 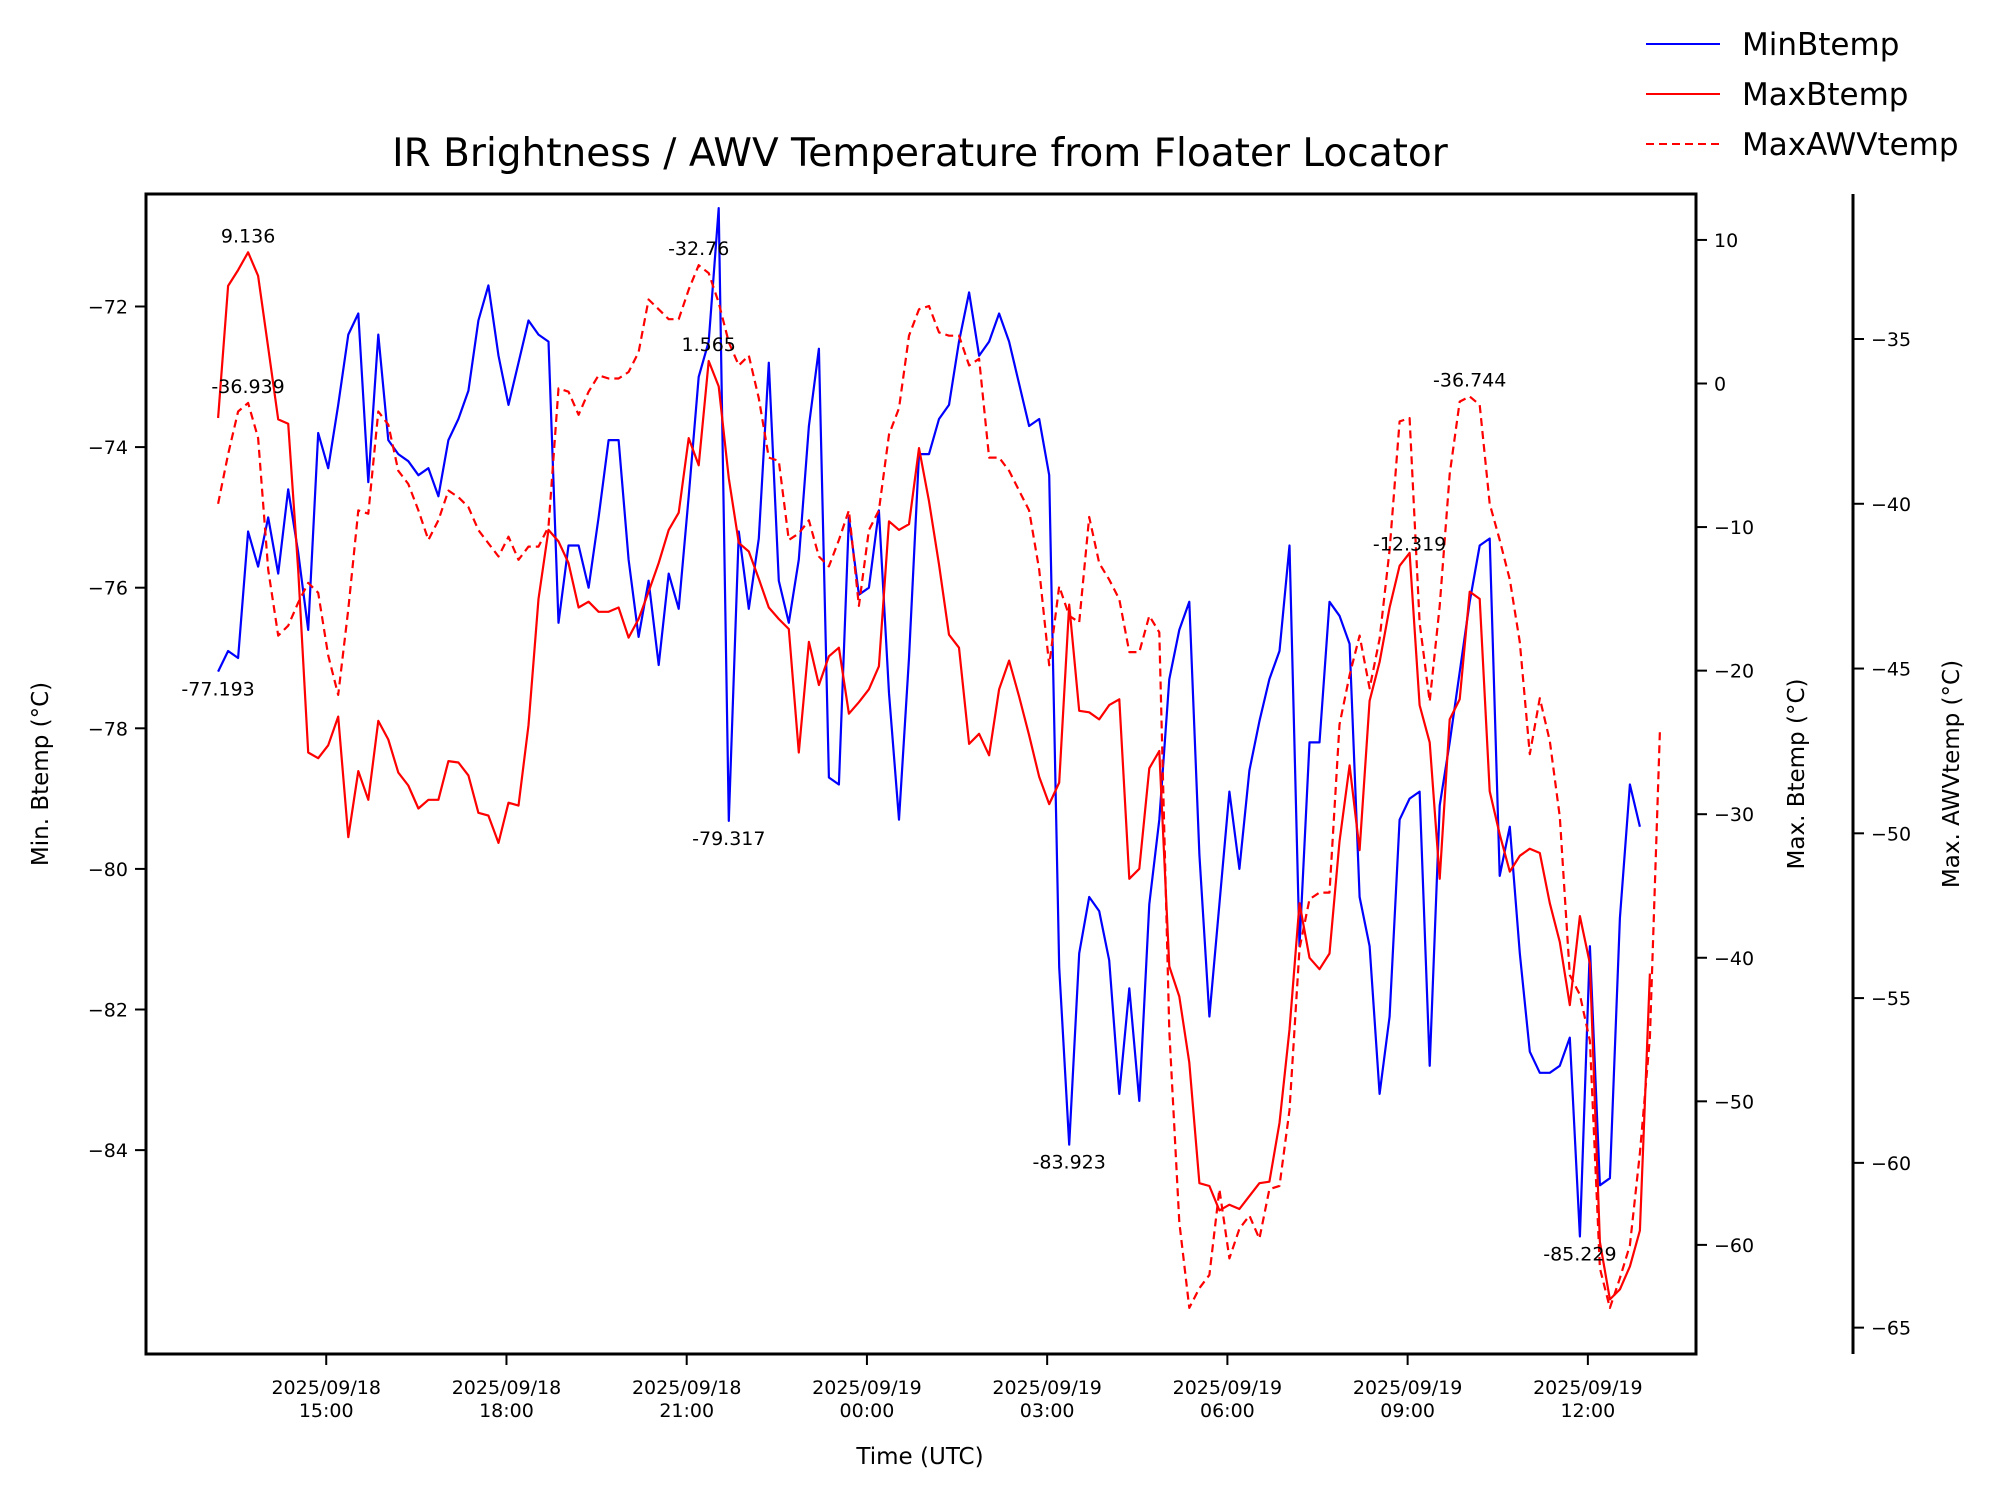 What do you see at coordinates (1734, 528) in the screenshot?
I see `y-right1-tick-label: −10` at bounding box center [1734, 528].